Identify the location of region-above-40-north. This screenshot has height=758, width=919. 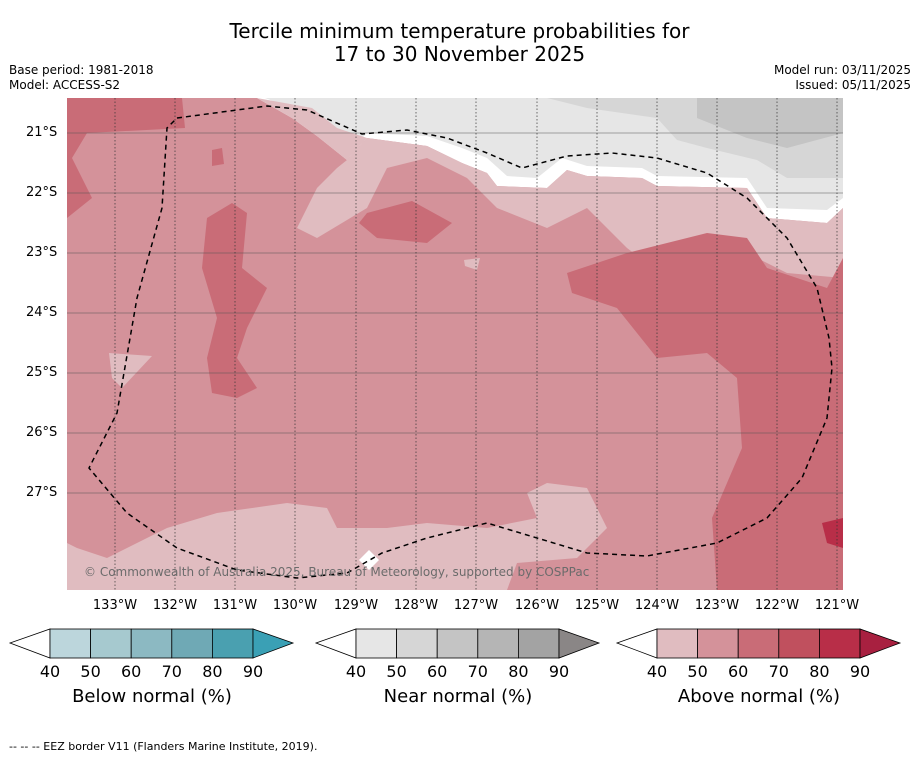
(312, 129).